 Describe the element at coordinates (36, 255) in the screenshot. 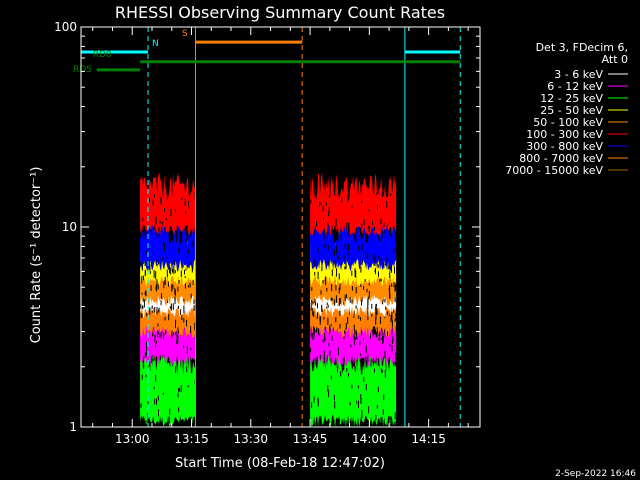

I see `y-axis-label: Count Rate (s⁻¹ detector⁻¹)` at that location.